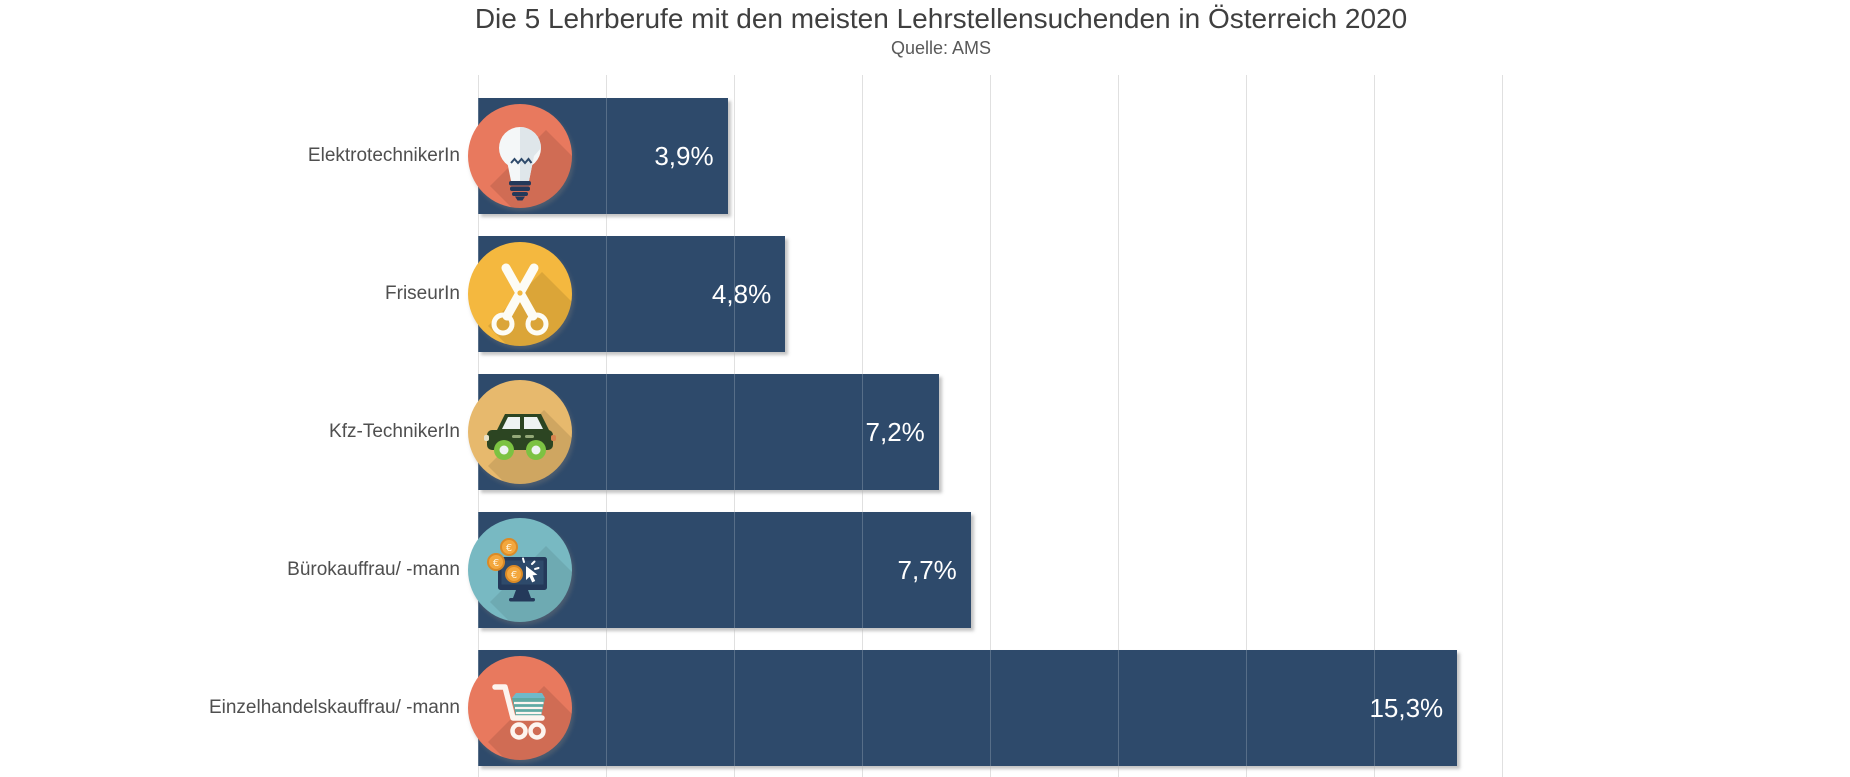 The image size is (1850, 777). What do you see at coordinates (520, 294) in the screenshot?
I see `scissors-icon` at bounding box center [520, 294].